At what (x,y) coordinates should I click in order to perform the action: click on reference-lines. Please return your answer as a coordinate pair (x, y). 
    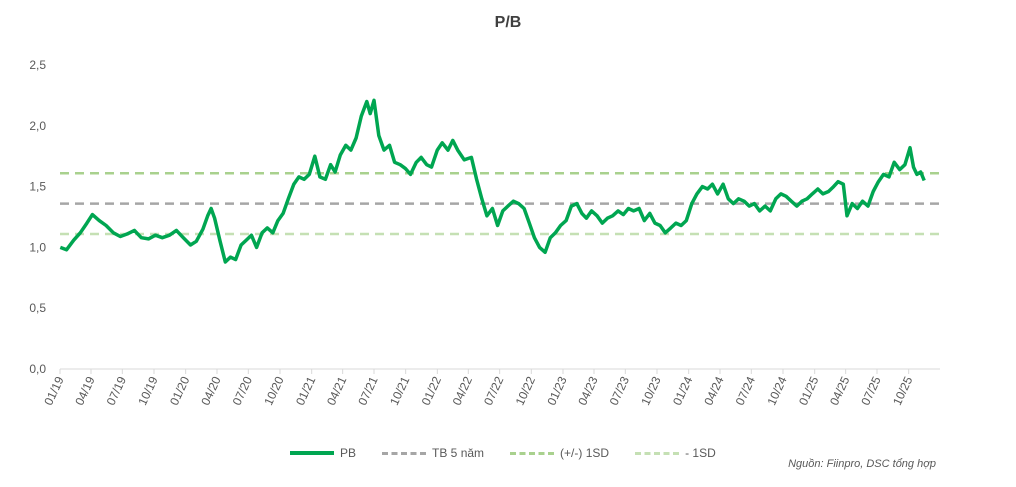
    Looking at the image, I should click on (500, 203).